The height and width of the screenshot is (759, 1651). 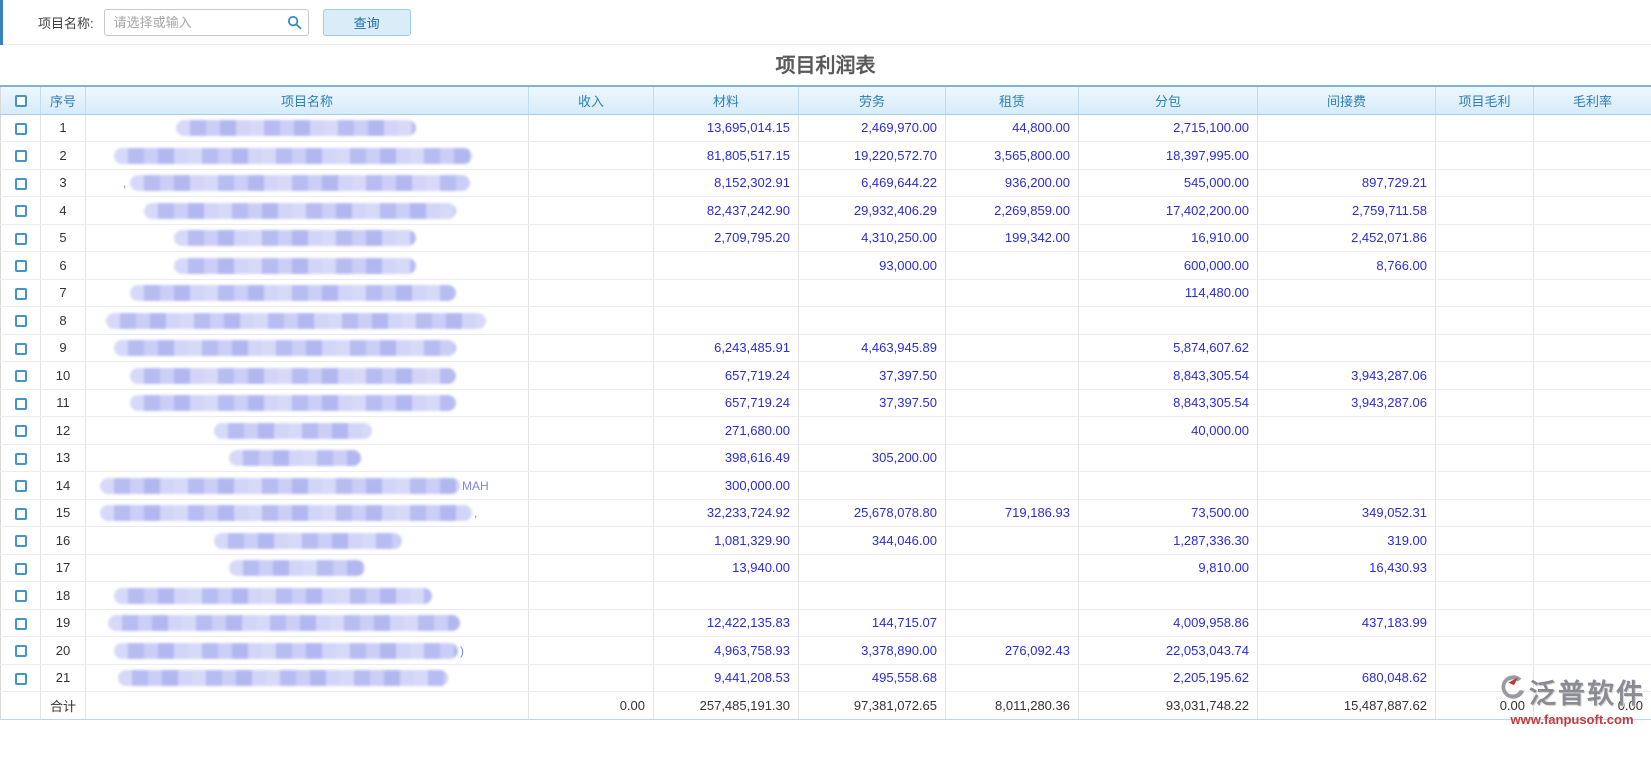 What do you see at coordinates (1168, 183) in the screenshot?
I see `cell-subcontract: 545,000.00` at bounding box center [1168, 183].